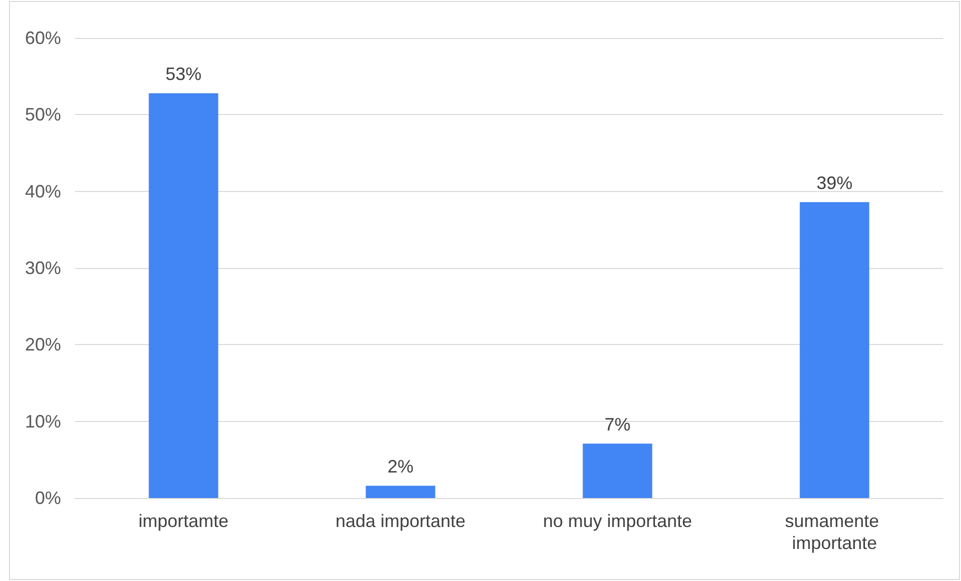  Describe the element at coordinates (834, 532) in the screenshot. I see `x-tick-label: sumamente importante` at that location.